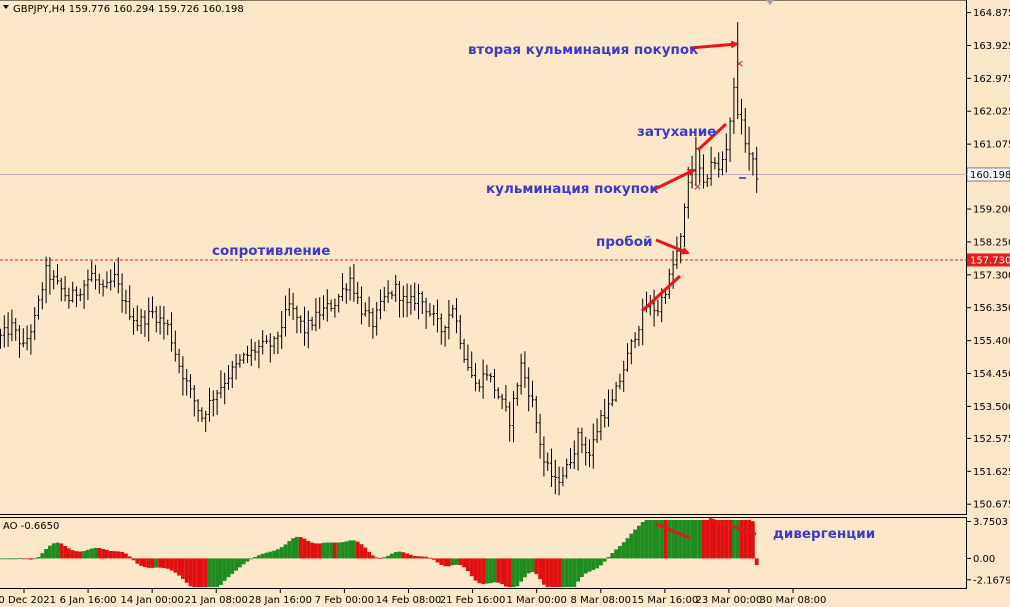 Image resolution: width=1010 pixels, height=607 pixels. Describe the element at coordinates (280, 600) in the screenshot. I see `time-tick-label: 28 Jan 16:00` at that location.